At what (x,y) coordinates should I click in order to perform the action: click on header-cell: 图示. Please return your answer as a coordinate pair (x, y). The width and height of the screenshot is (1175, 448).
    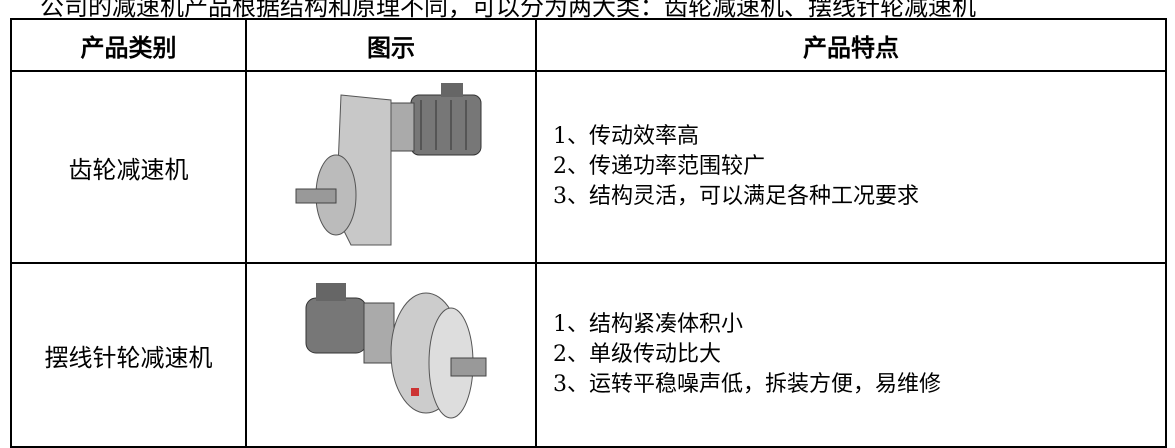
    Looking at the image, I should click on (391, 45).